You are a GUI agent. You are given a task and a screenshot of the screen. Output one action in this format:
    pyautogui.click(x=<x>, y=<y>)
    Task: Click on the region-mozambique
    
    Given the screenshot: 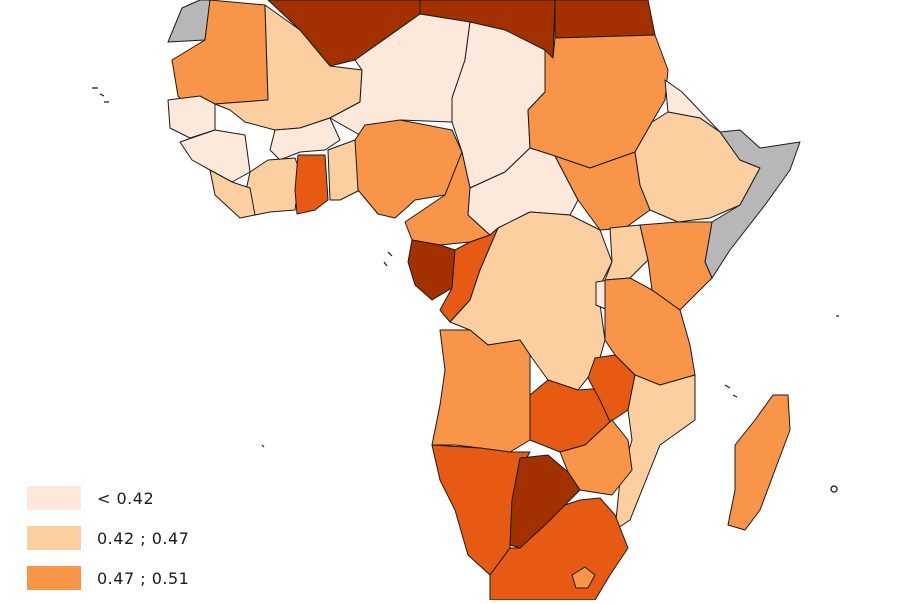 What is the action you would take?
    pyautogui.click(x=655, y=452)
    